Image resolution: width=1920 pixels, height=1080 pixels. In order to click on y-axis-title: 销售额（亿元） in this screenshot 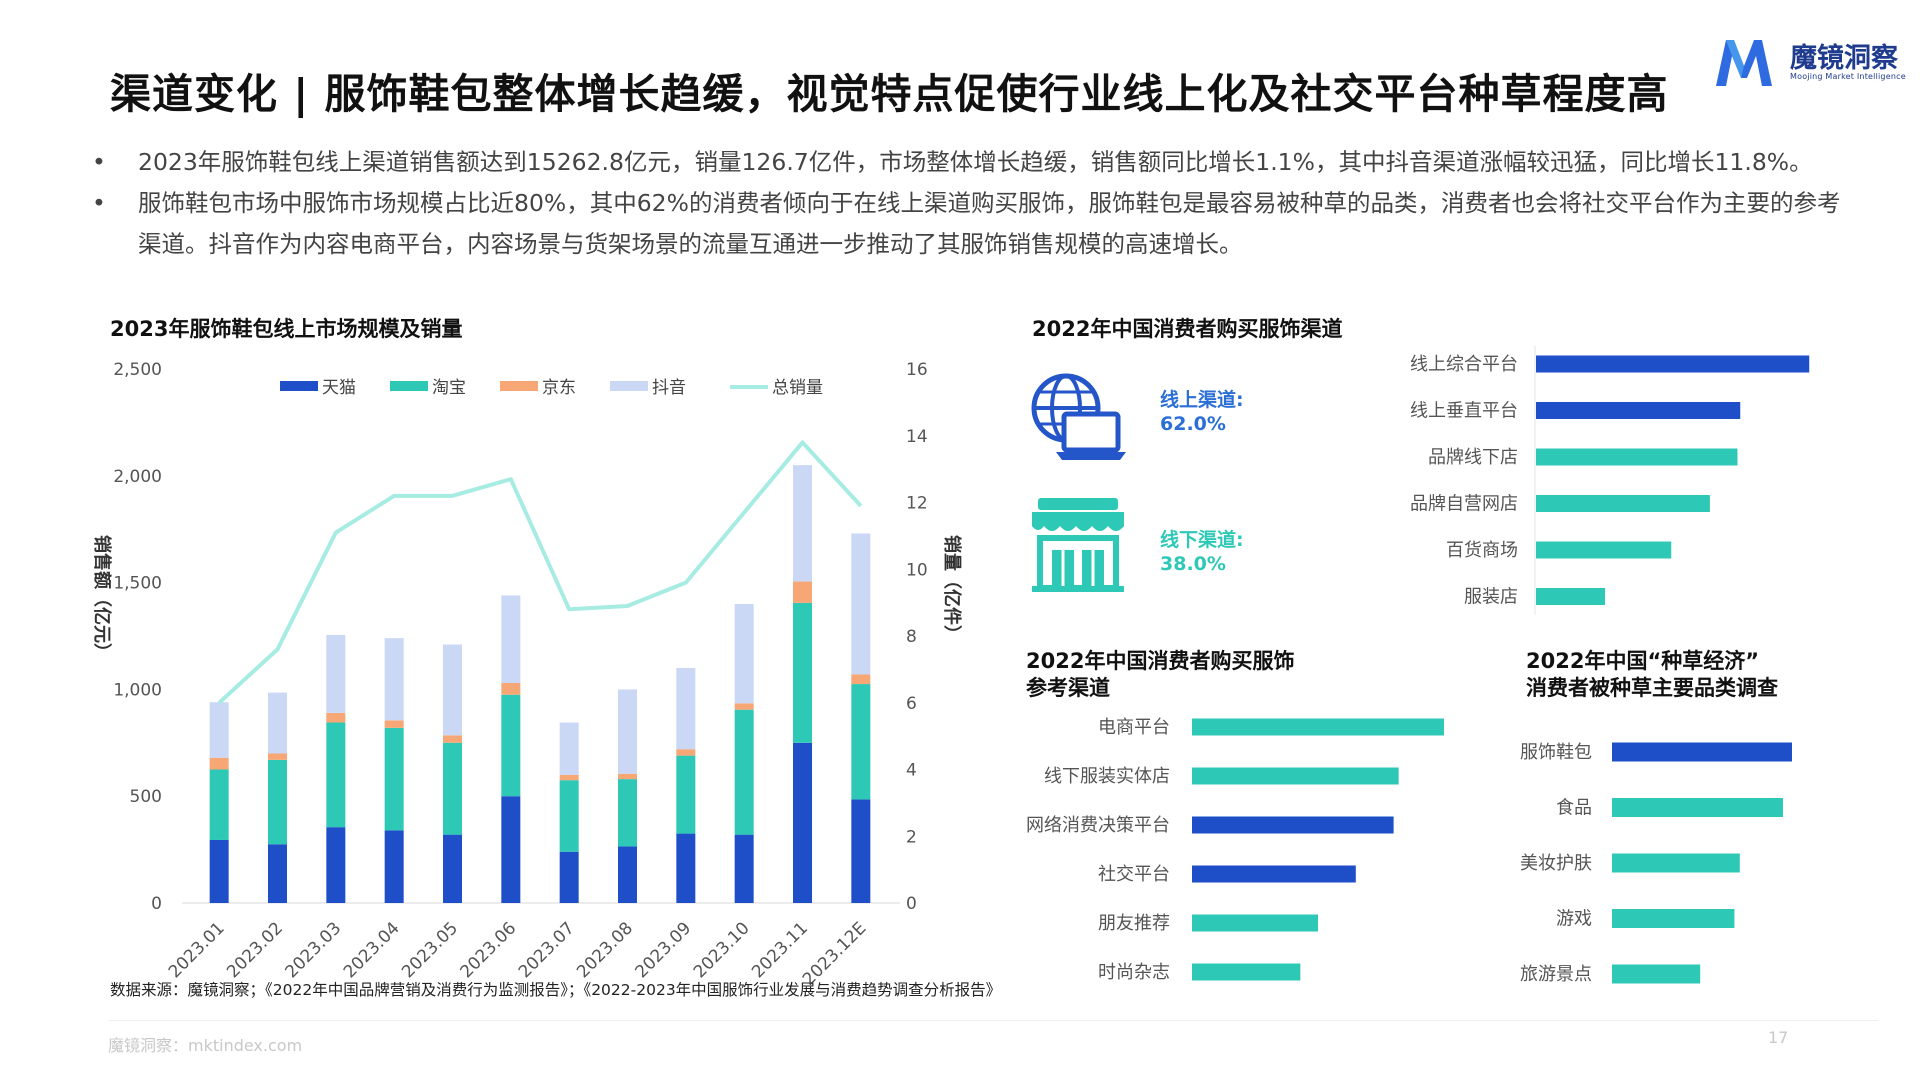, I will do `click(102, 598)`.